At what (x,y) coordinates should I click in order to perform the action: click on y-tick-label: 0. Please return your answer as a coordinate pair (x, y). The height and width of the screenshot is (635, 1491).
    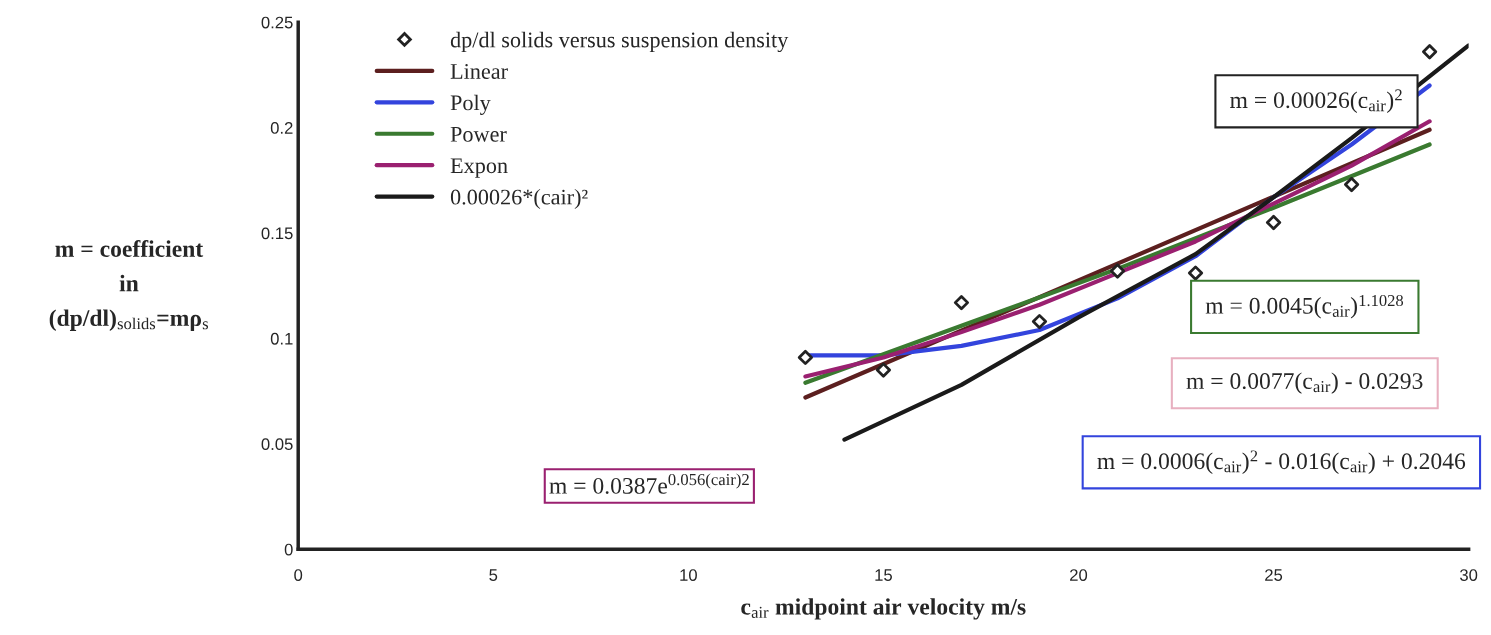
    Looking at the image, I should click on (288, 549).